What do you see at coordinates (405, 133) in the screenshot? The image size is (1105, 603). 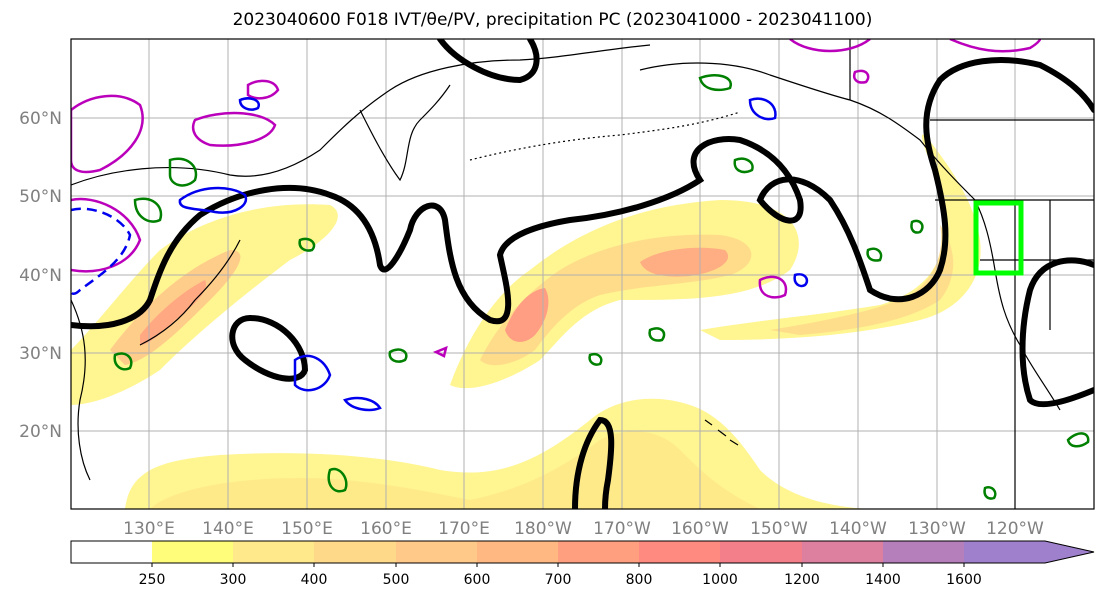 I see `coast-kamchatka` at bounding box center [405, 133].